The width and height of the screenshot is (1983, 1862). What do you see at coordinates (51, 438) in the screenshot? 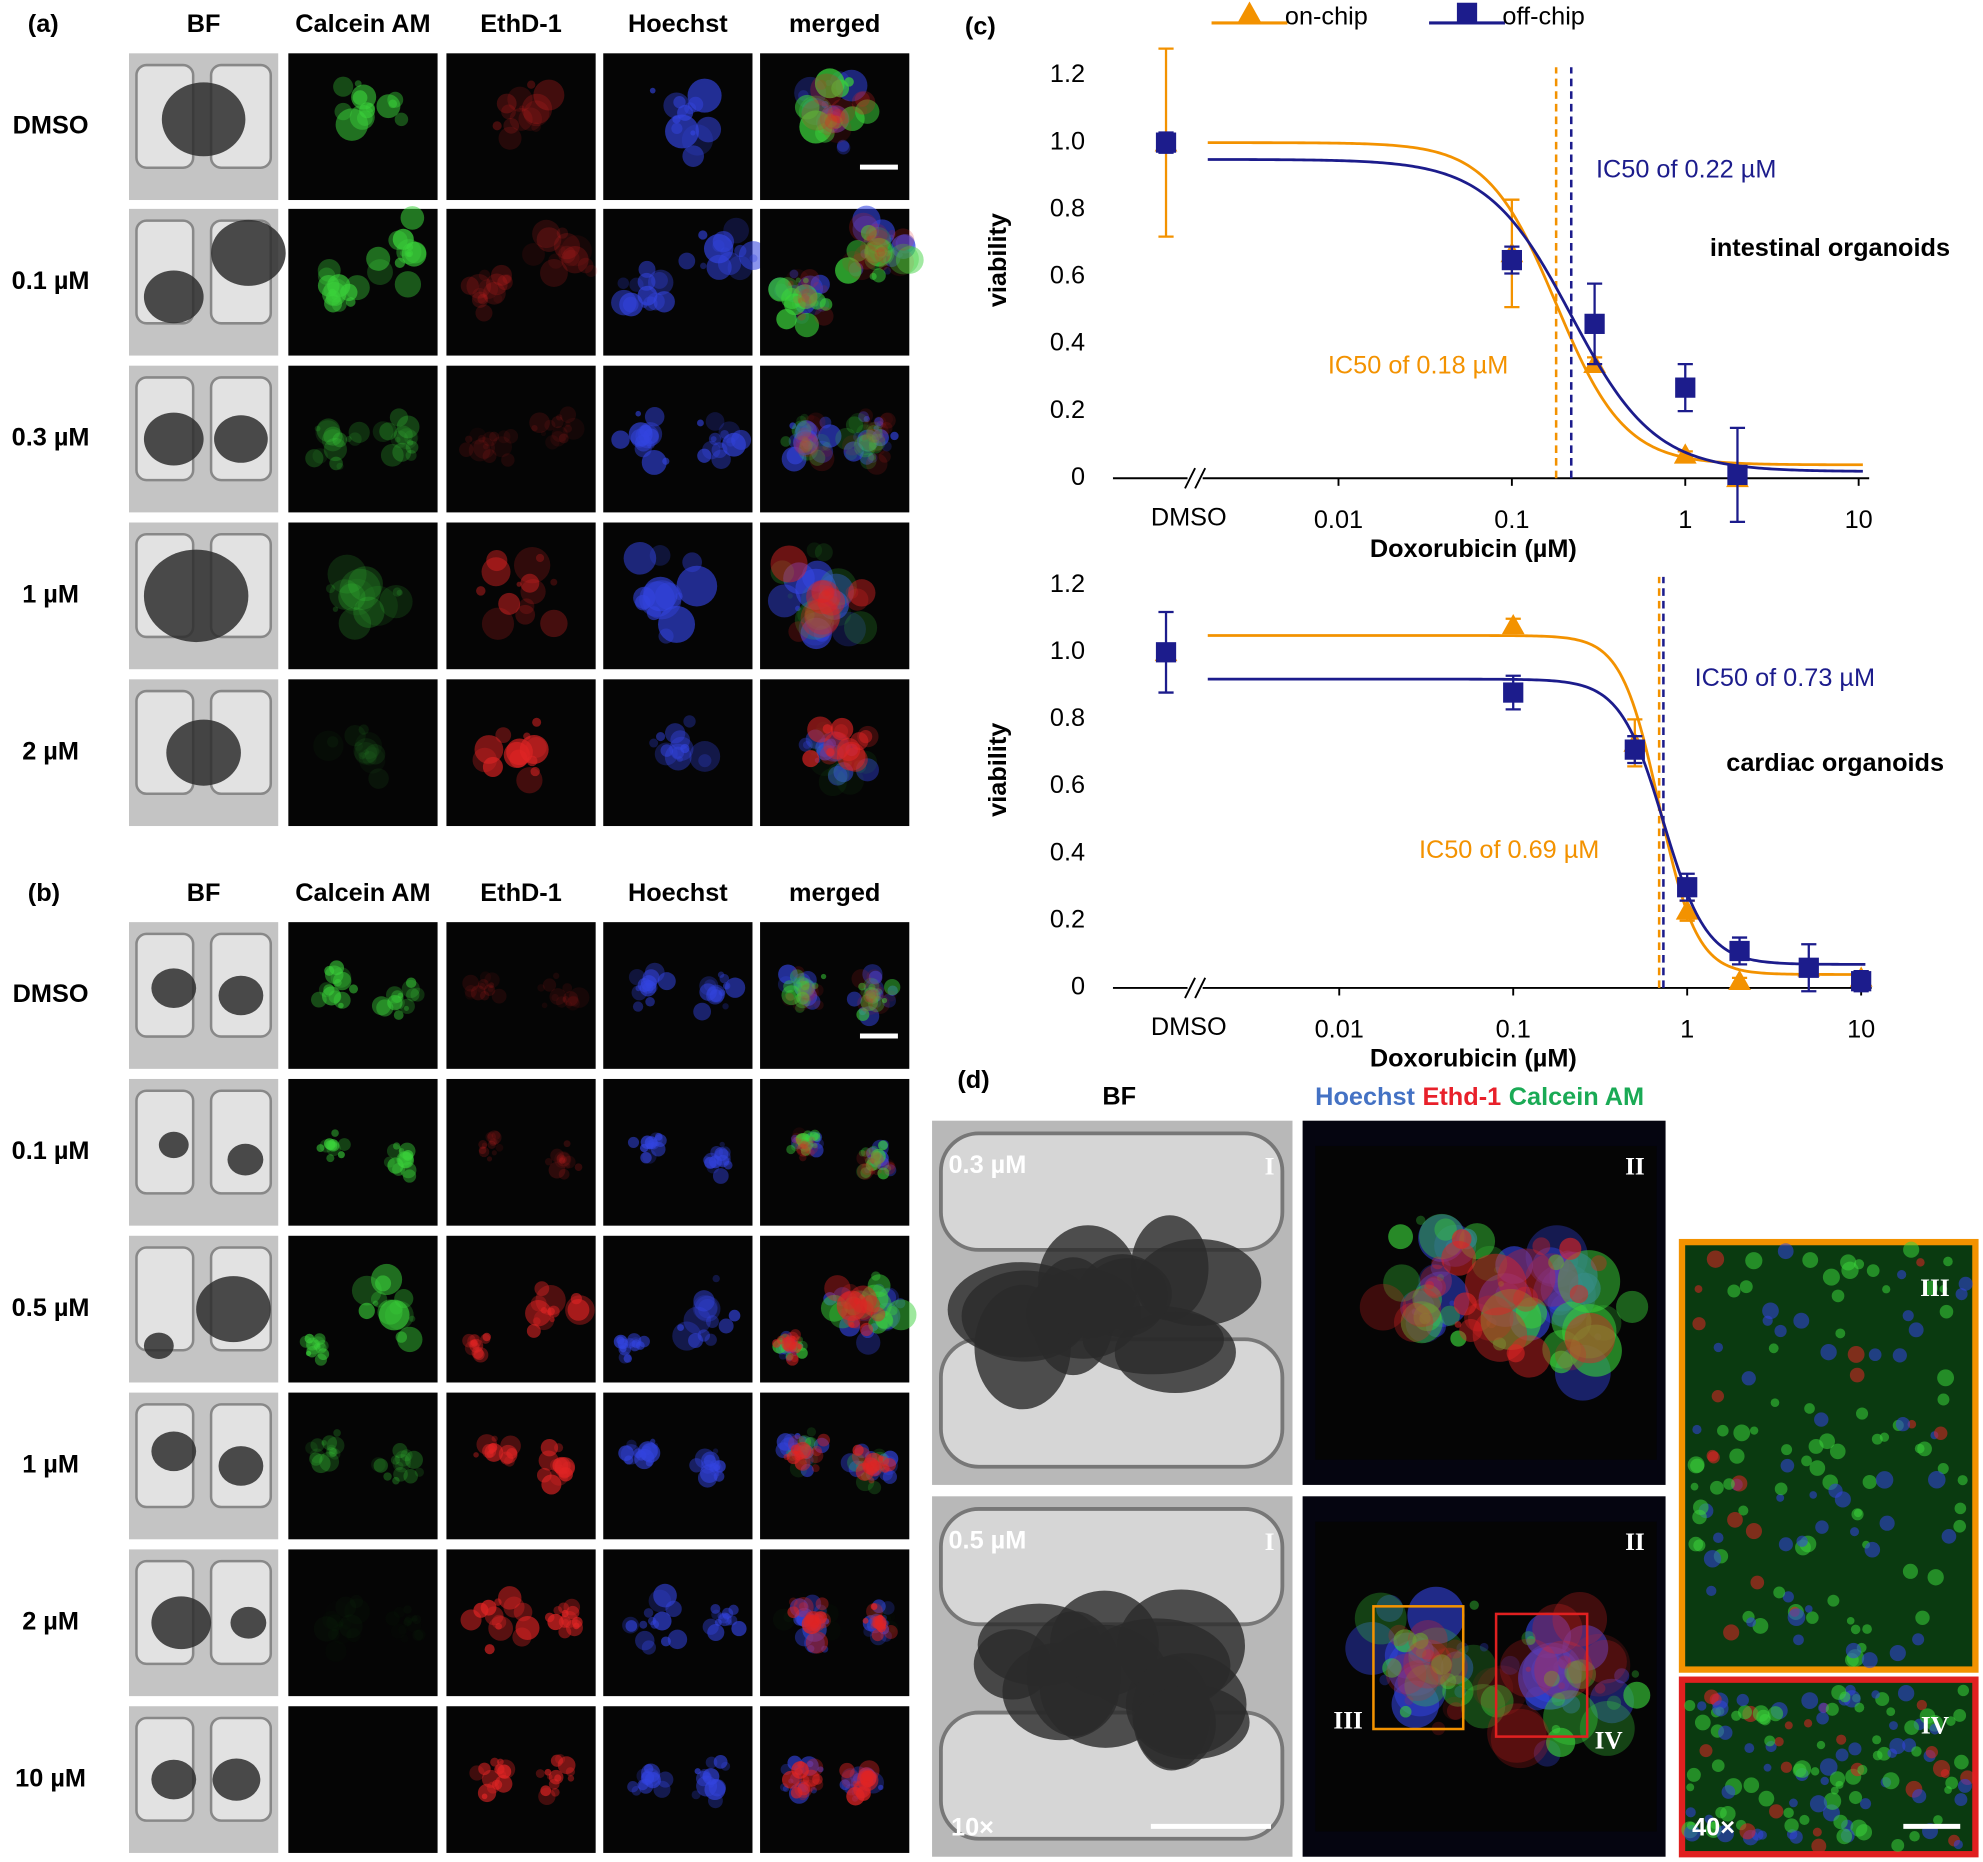
I see `row-label: 0.3 µM` at bounding box center [51, 438].